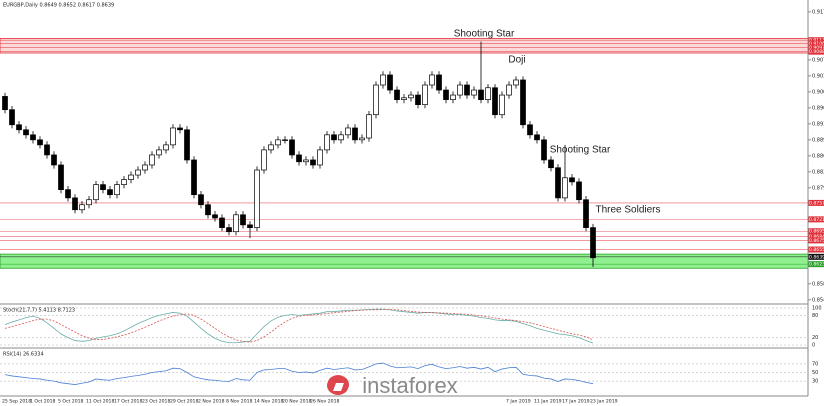  I want to click on y-tick-label: 0.8825, so click(818, 172).